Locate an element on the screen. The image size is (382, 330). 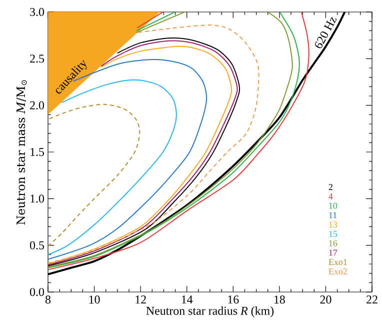
text: 13 is located at coordinates (333, 225).